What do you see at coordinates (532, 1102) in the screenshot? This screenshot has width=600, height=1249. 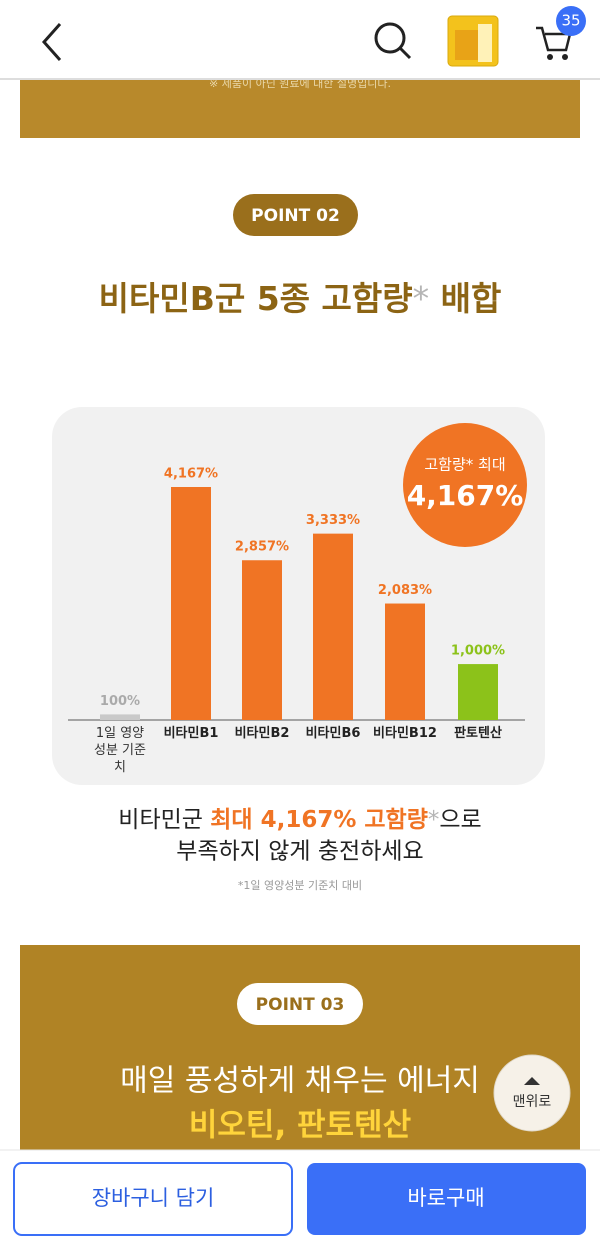 I see `scroll-top-text: 맨위로` at bounding box center [532, 1102].